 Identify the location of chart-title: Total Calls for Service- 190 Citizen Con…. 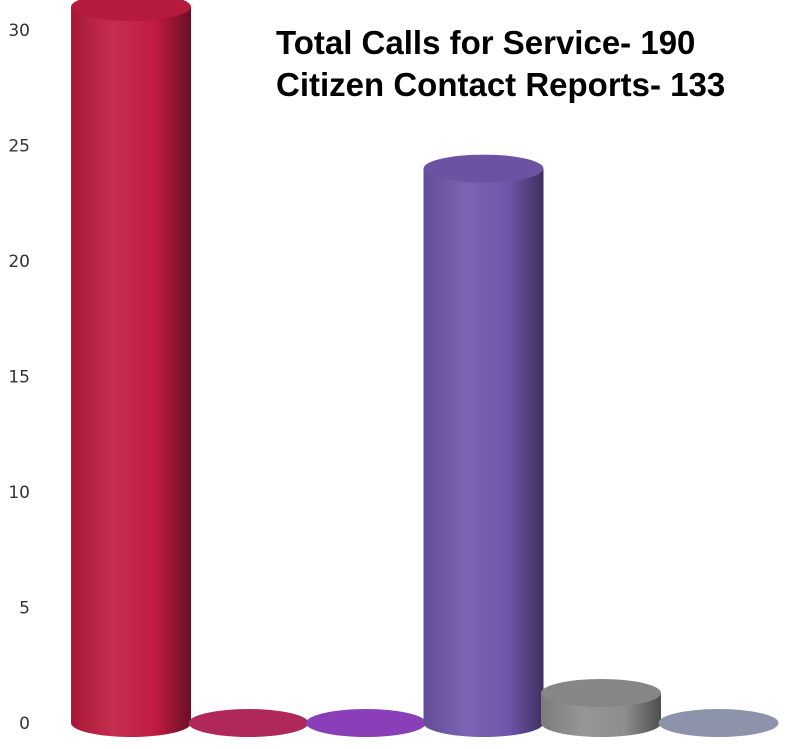
(536, 64).